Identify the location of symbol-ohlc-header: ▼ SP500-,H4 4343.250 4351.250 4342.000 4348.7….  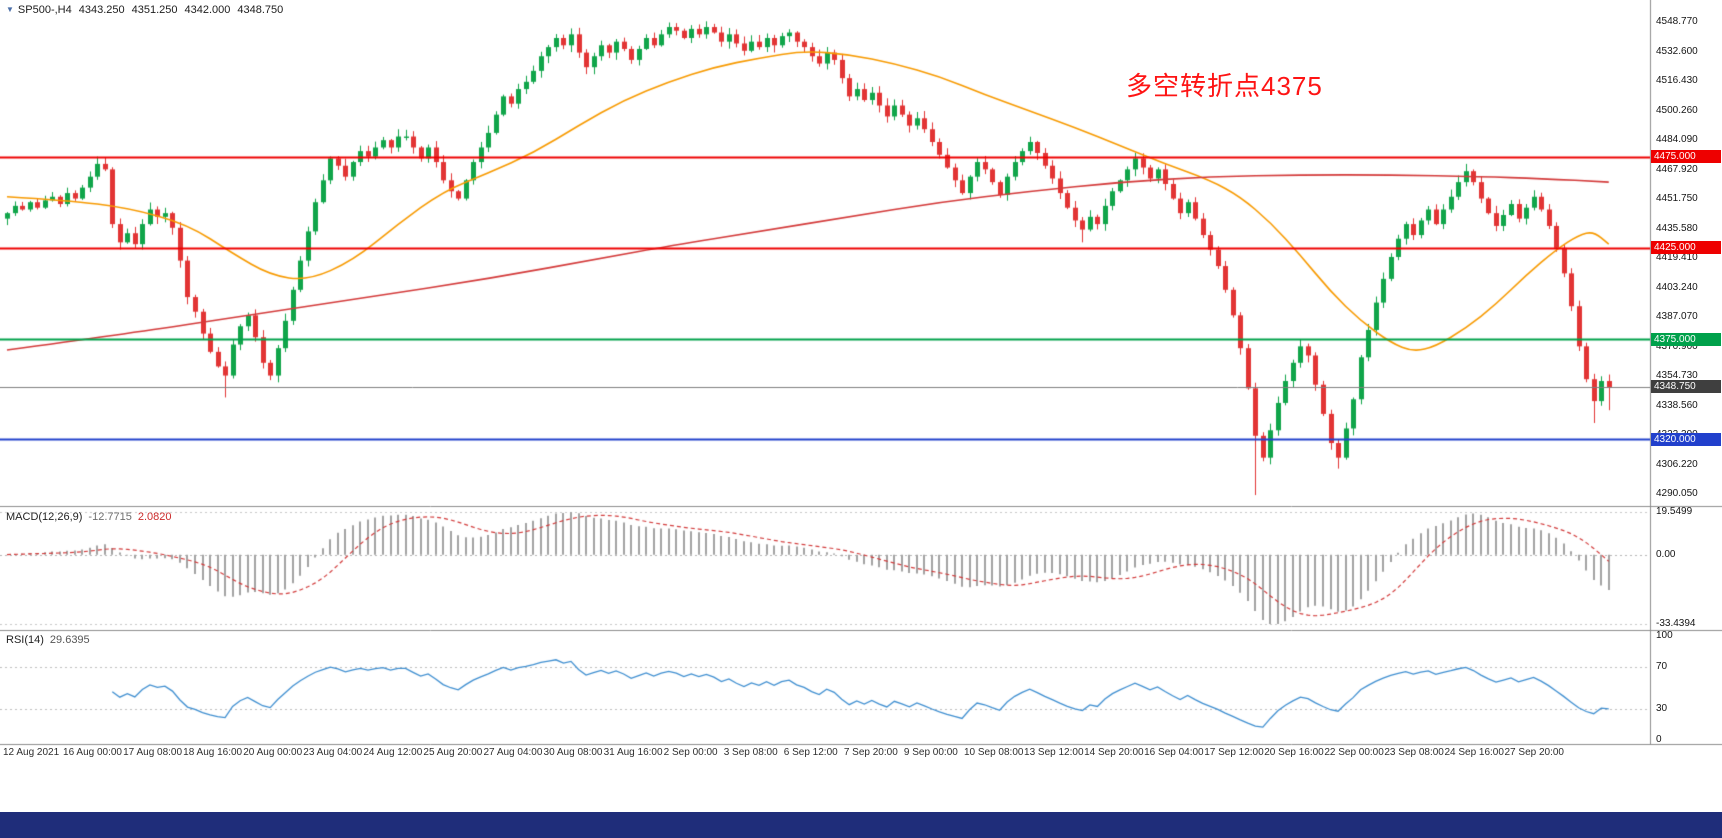
(144, 10).